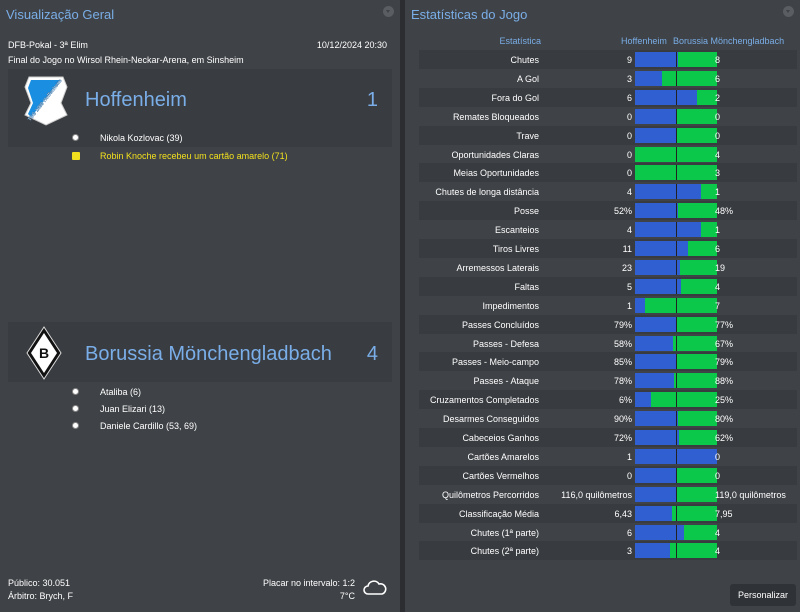  I want to click on stat-label: Desarmes Conseguidos, so click(490, 419).